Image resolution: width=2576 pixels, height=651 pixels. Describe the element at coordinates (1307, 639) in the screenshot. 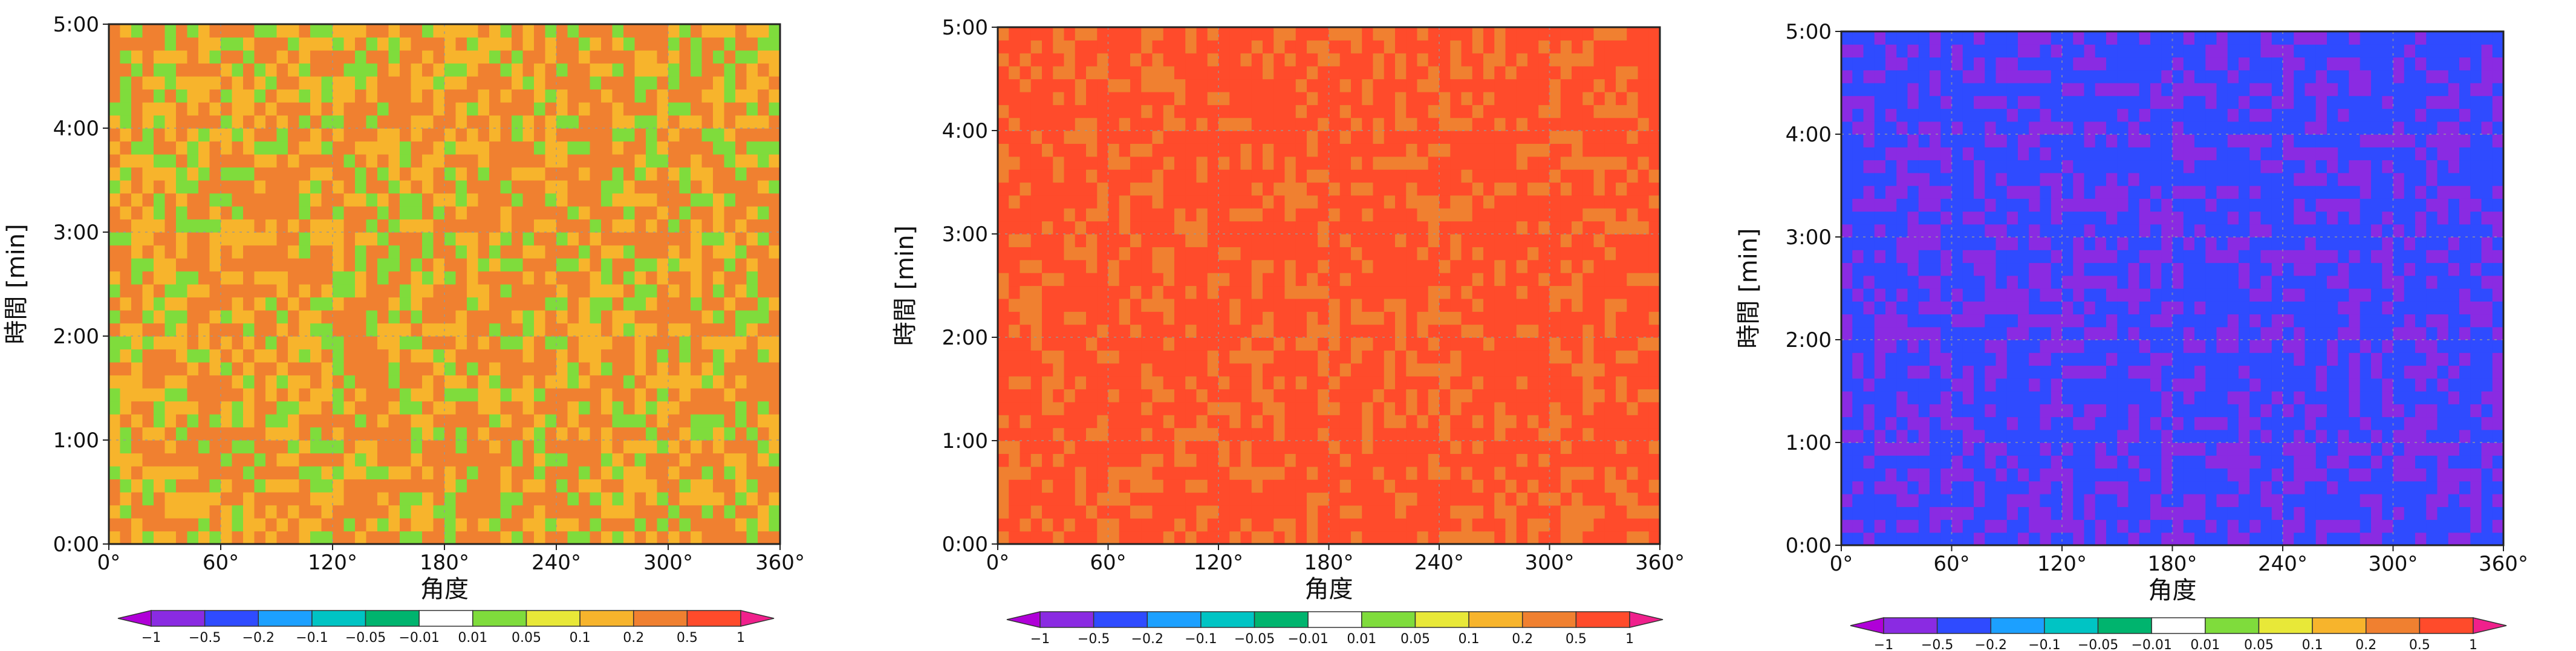

I see `colorbar-tick-label: −0.01` at that location.